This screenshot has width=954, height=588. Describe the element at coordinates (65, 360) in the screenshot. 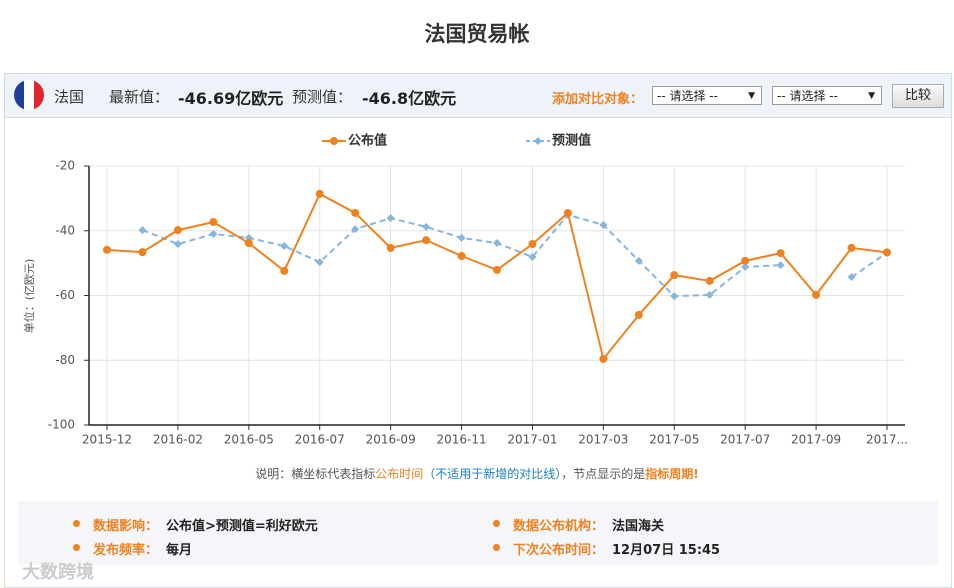

I see `y-tick-label: -80` at that location.